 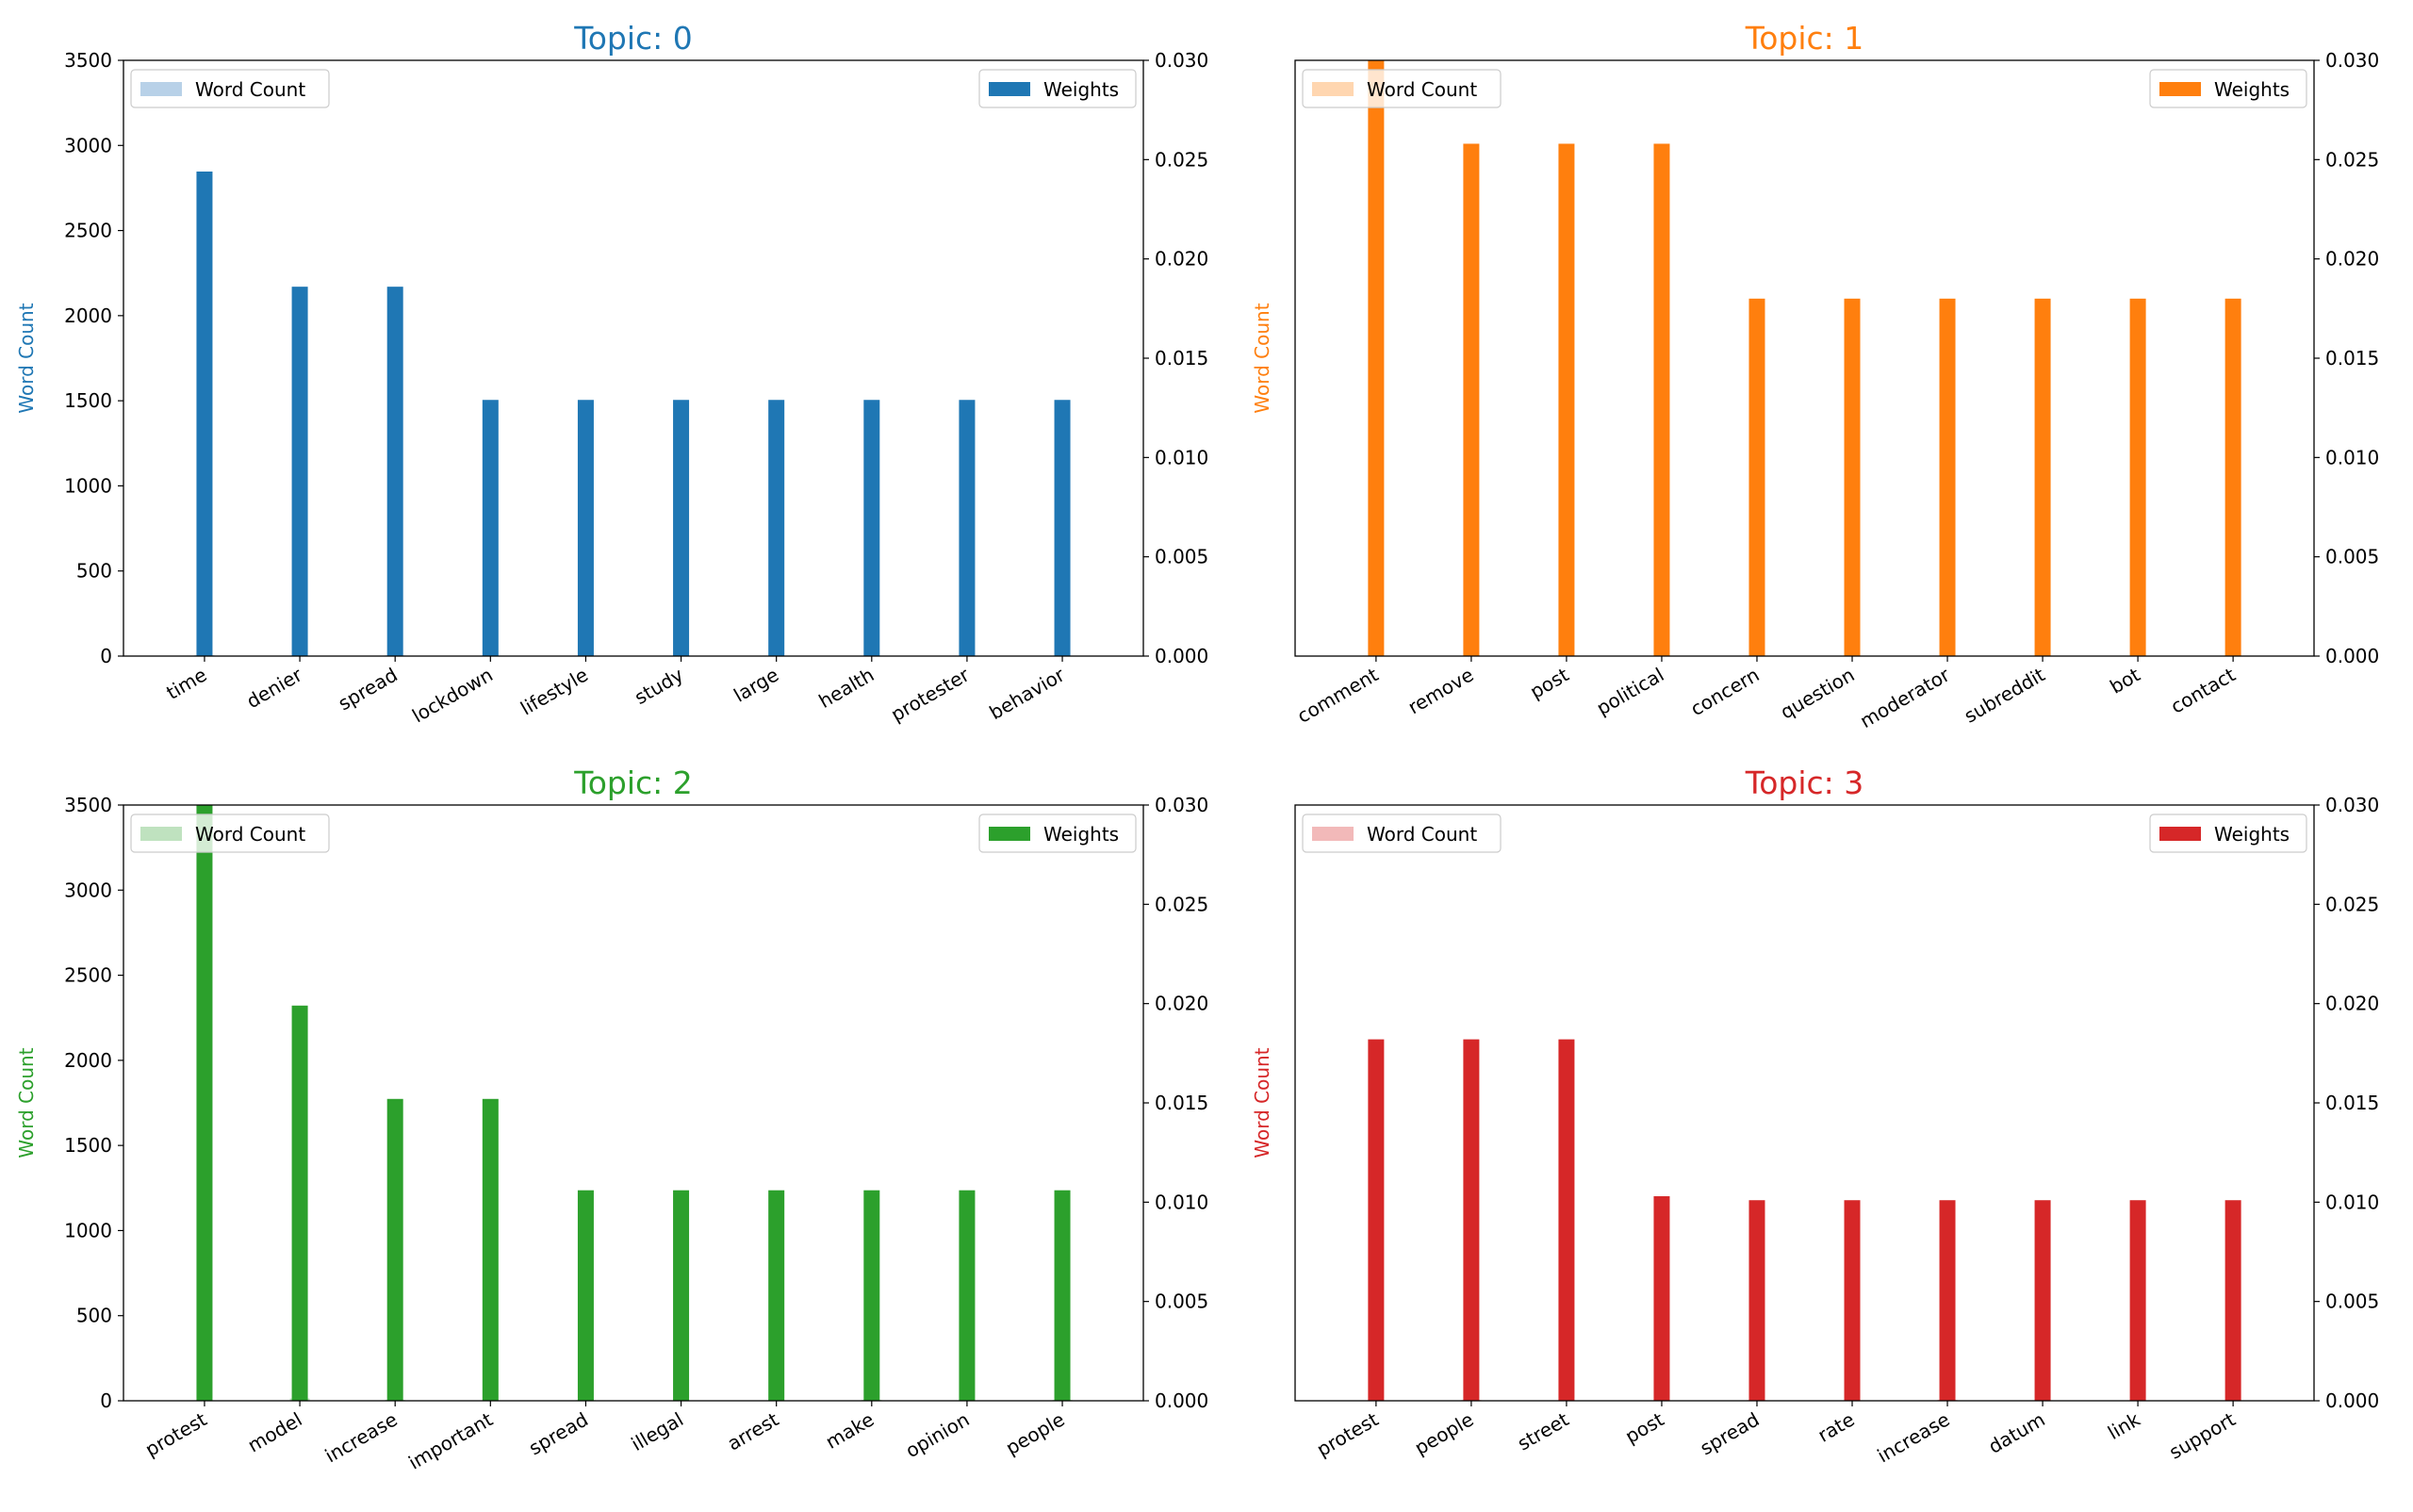 What do you see at coordinates (1853, 478) in the screenshot?
I see `weight-bar-question` at bounding box center [1853, 478].